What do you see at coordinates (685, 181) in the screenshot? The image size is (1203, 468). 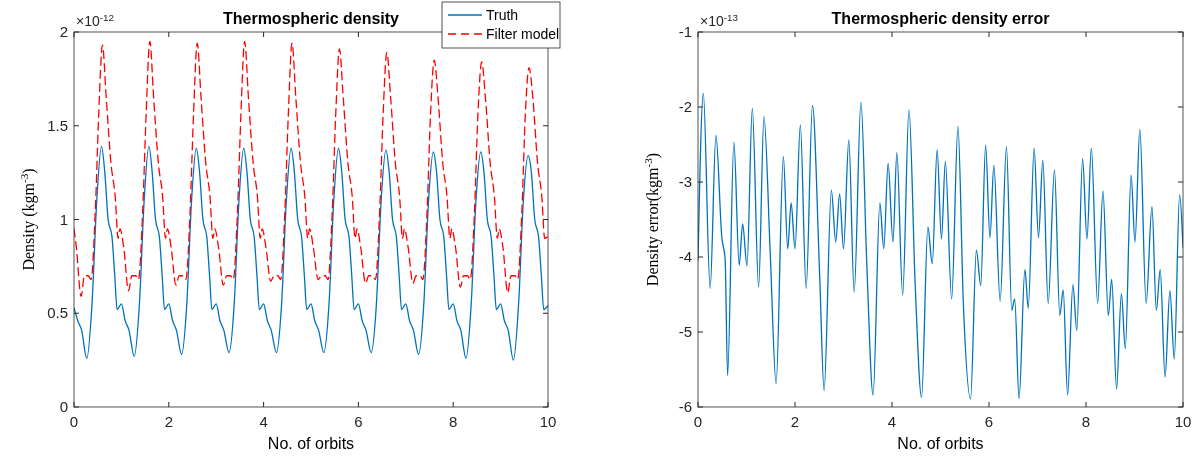 I see `y-tick-label: -3` at bounding box center [685, 181].